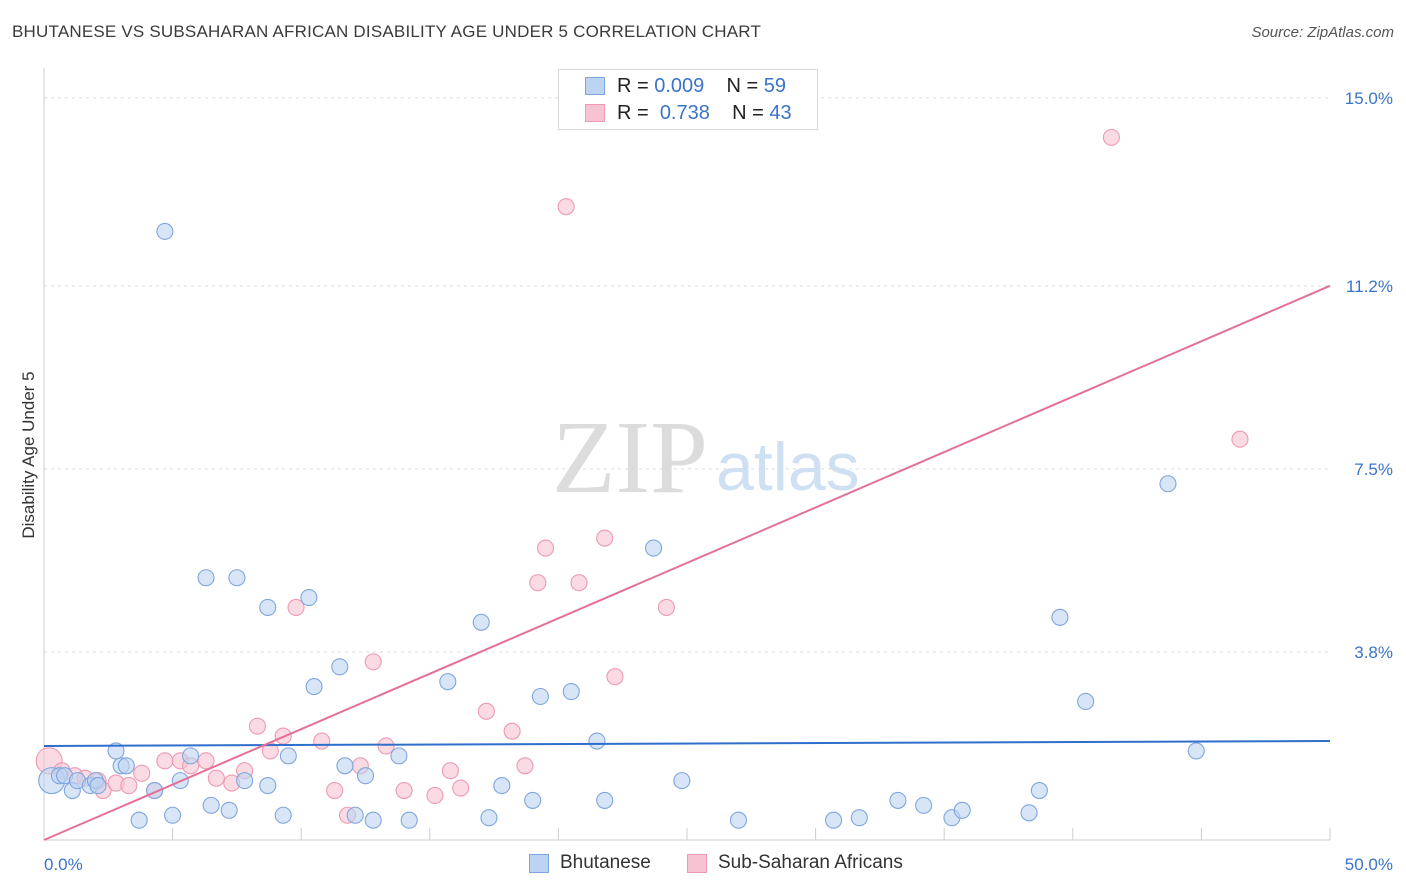 The height and width of the screenshot is (892, 1406). I want to click on y-axis-title: Disability Age Under 5, so click(28, 454).